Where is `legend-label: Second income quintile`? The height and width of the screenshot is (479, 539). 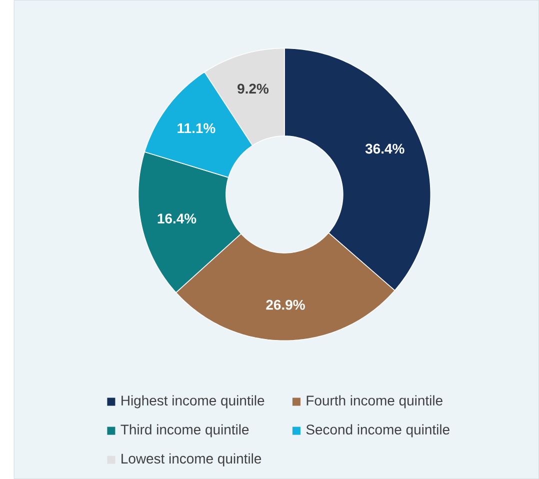
legend-label: Second income quintile is located at coordinates (378, 431).